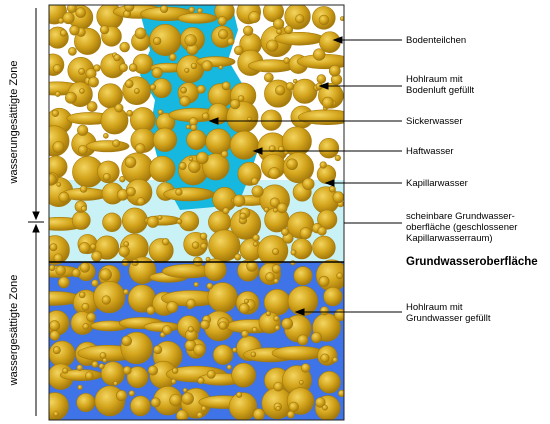  What do you see at coordinates (430, 151) in the screenshot?
I see `label-haftwasser: Haftwasser` at bounding box center [430, 151].